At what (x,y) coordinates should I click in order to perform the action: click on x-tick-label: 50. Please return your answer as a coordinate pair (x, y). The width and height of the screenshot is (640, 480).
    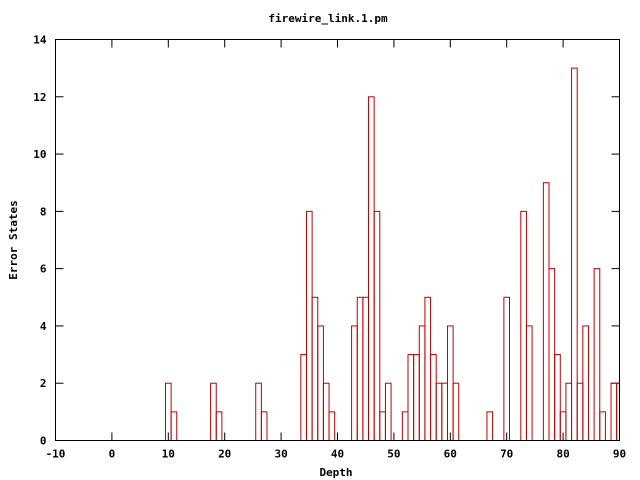
    Looking at the image, I should click on (393, 454).